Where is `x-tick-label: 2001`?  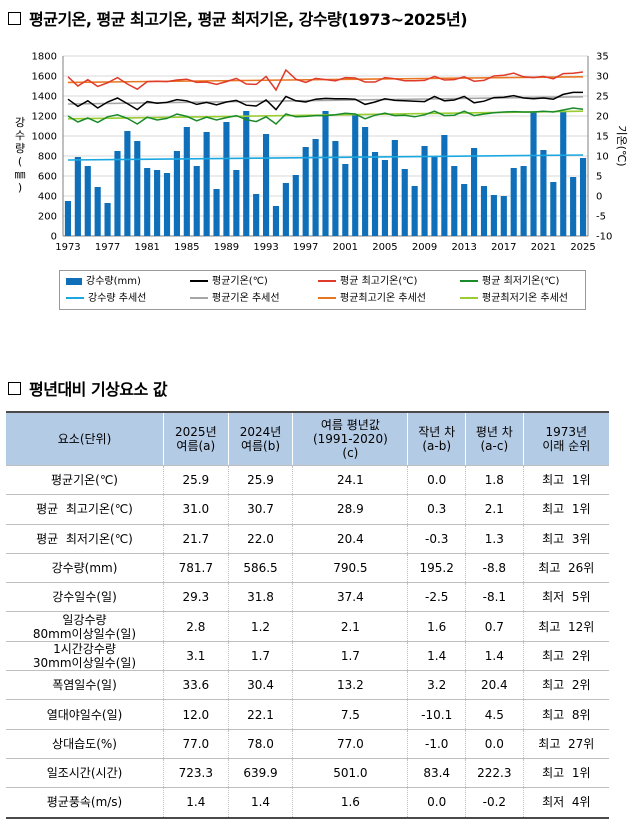 x-tick-label: 2001 is located at coordinates (345, 247).